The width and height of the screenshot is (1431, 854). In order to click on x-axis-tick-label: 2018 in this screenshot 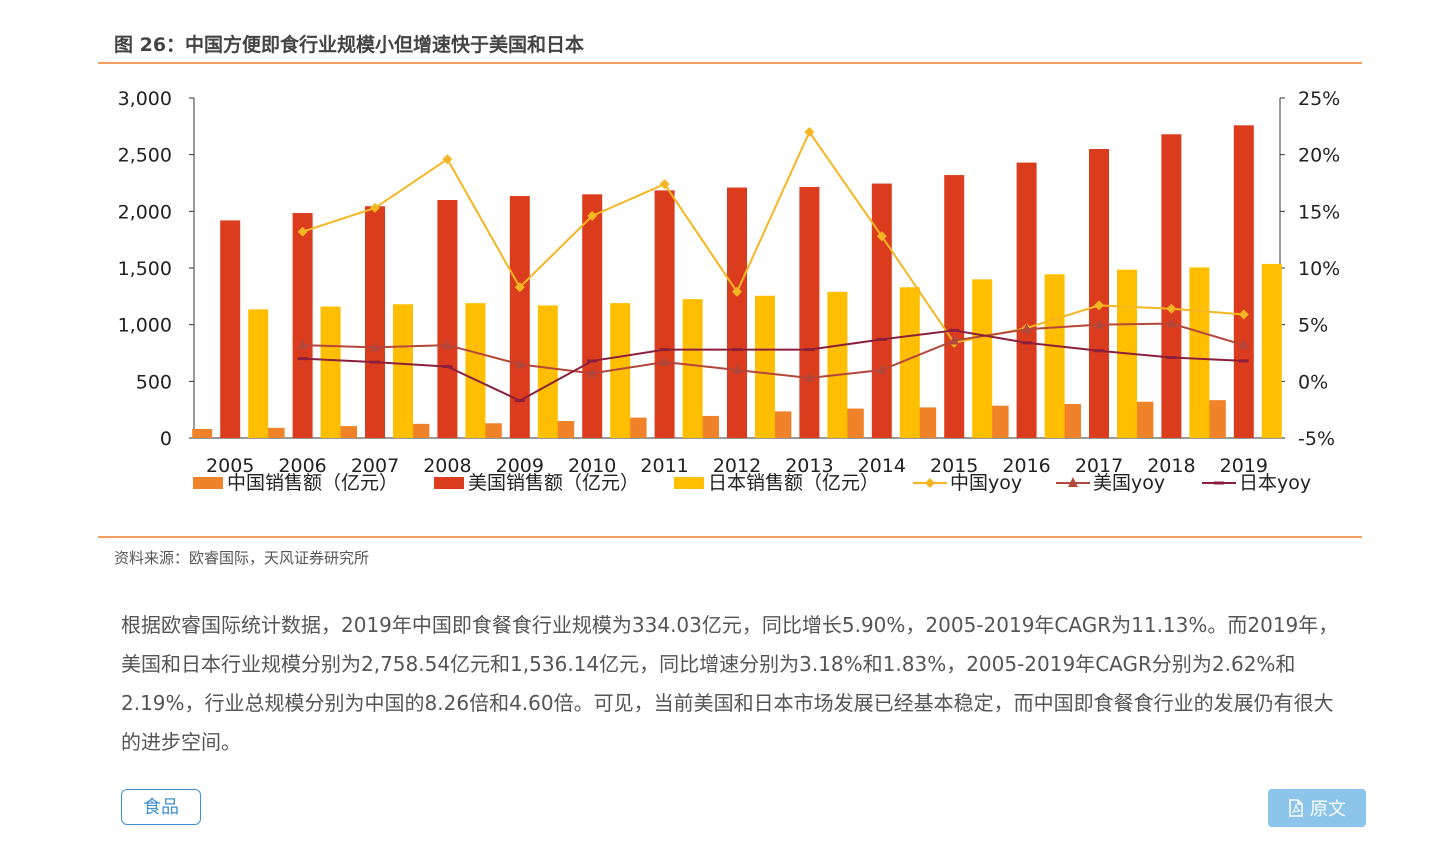, I will do `click(1171, 466)`.